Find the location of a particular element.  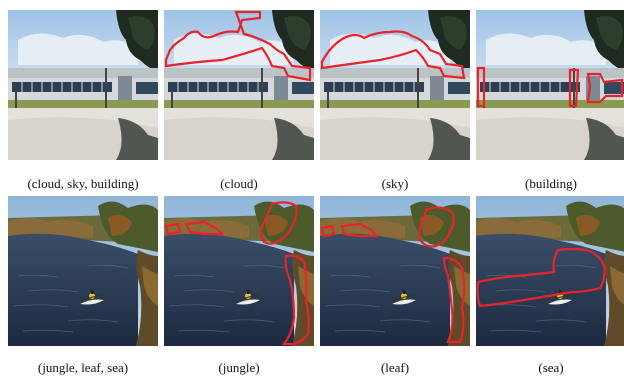

sea-mask-outline is located at coordinates (541, 277).